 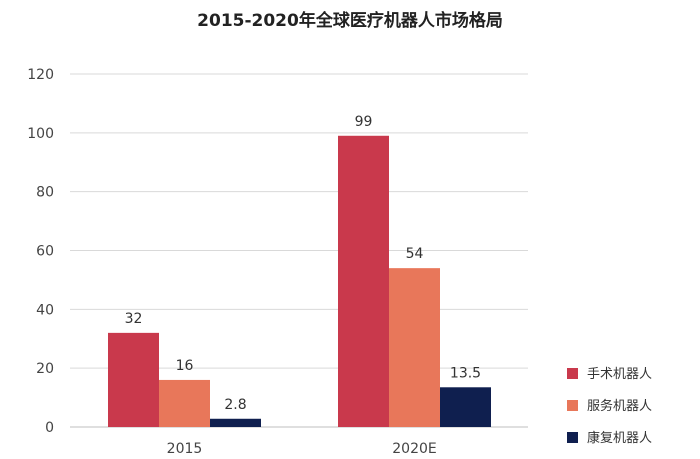 What do you see at coordinates (619, 406) in the screenshot?
I see `legend-label: 服务机器人` at bounding box center [619, 406].